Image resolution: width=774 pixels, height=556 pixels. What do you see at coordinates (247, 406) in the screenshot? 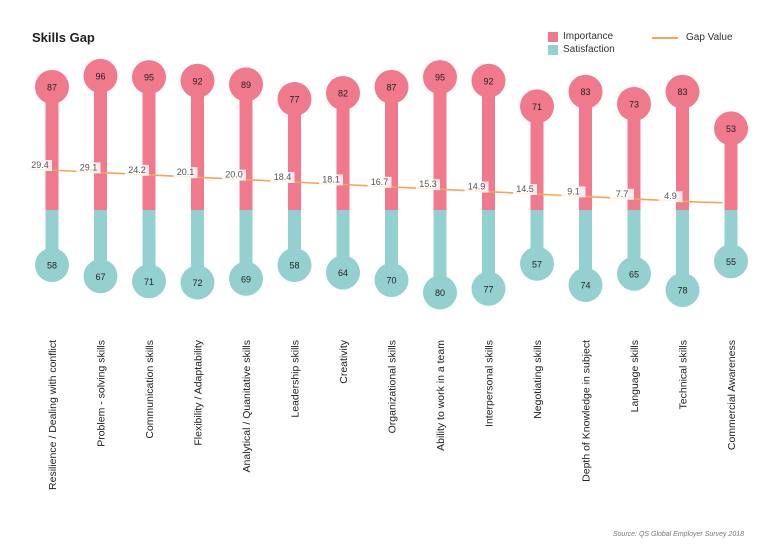
I see `category-label: Analytical / Quanitative skills` at bounding box center [247, 406].